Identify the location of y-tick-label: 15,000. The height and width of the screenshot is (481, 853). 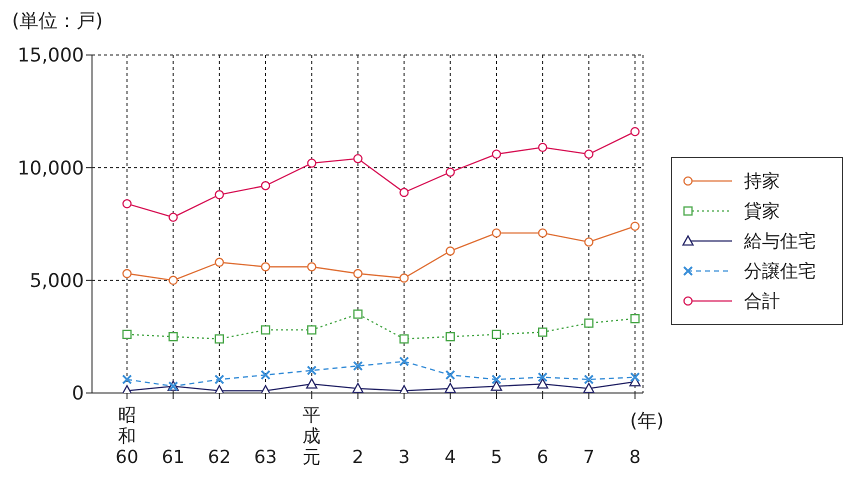
(51, 55).